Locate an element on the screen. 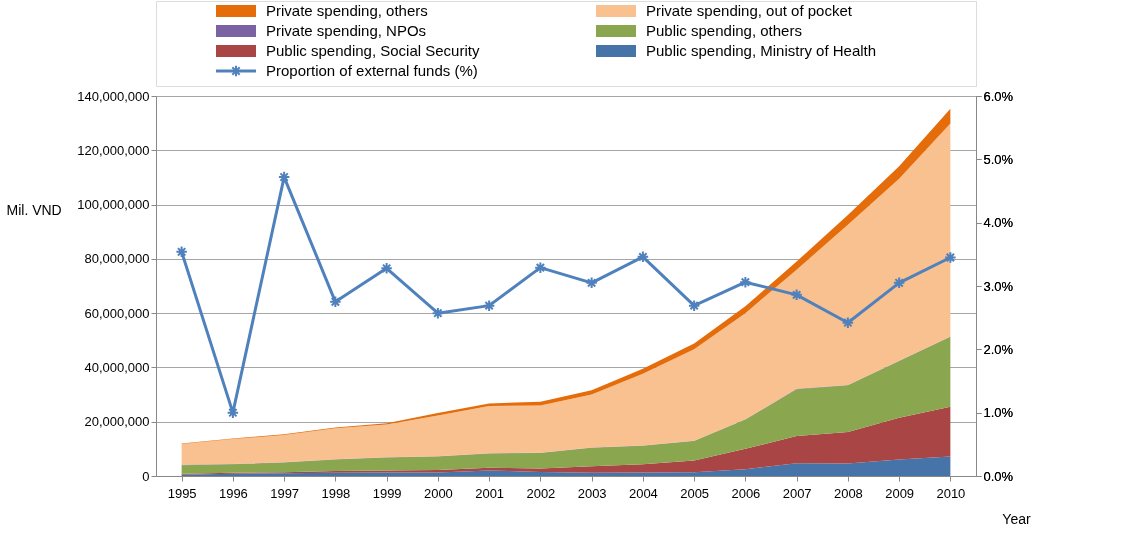 The width and height of the screenshot is (1130, 538). legend-label: Public spending, Social Security is located at coordinates (373, 50).